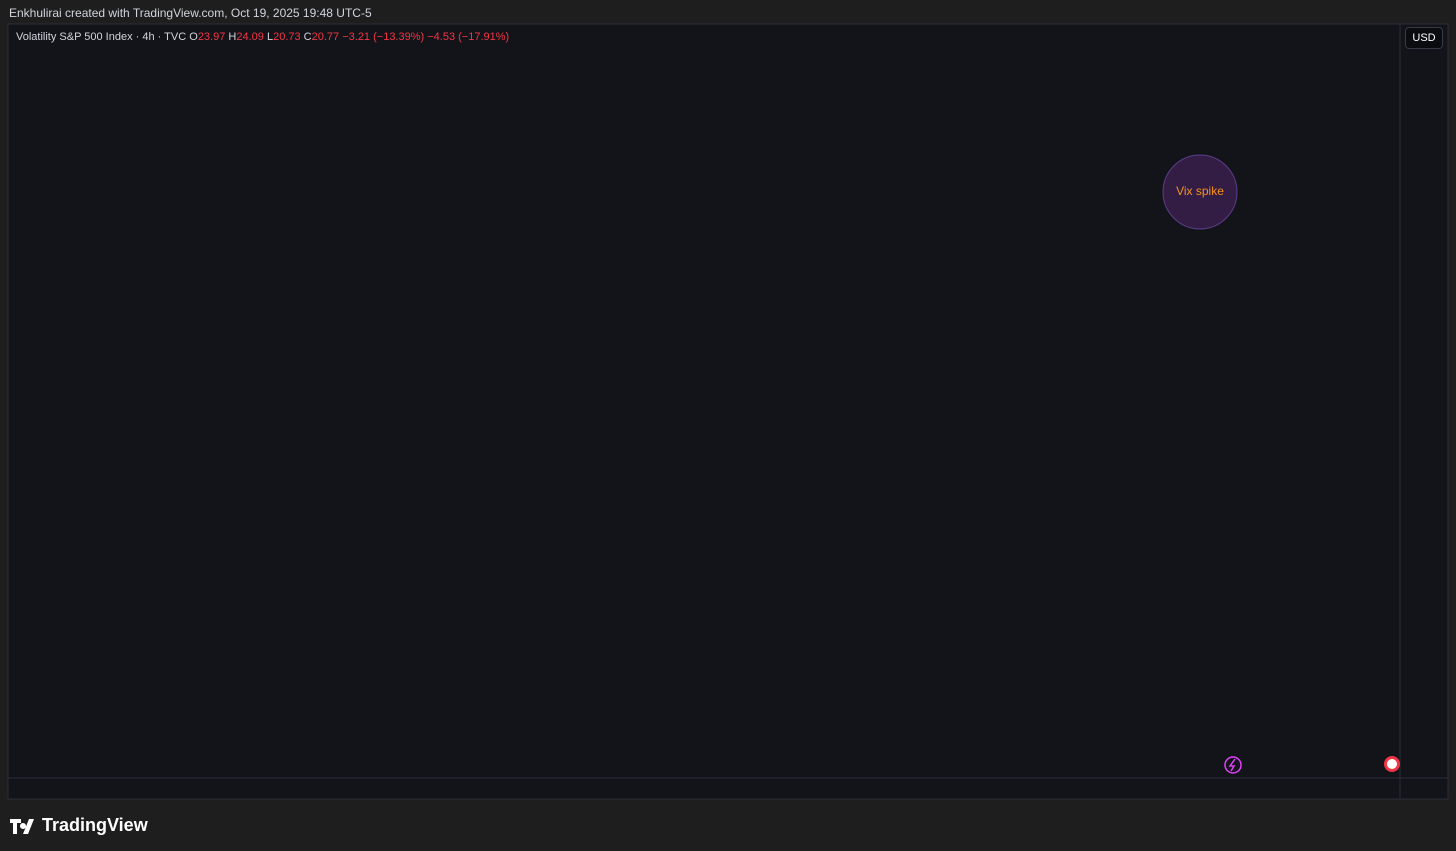  What do you see at coordinates (211, 37) in the screenshot?
I see `open-value: 23.97` at bounding box center [211, 37].